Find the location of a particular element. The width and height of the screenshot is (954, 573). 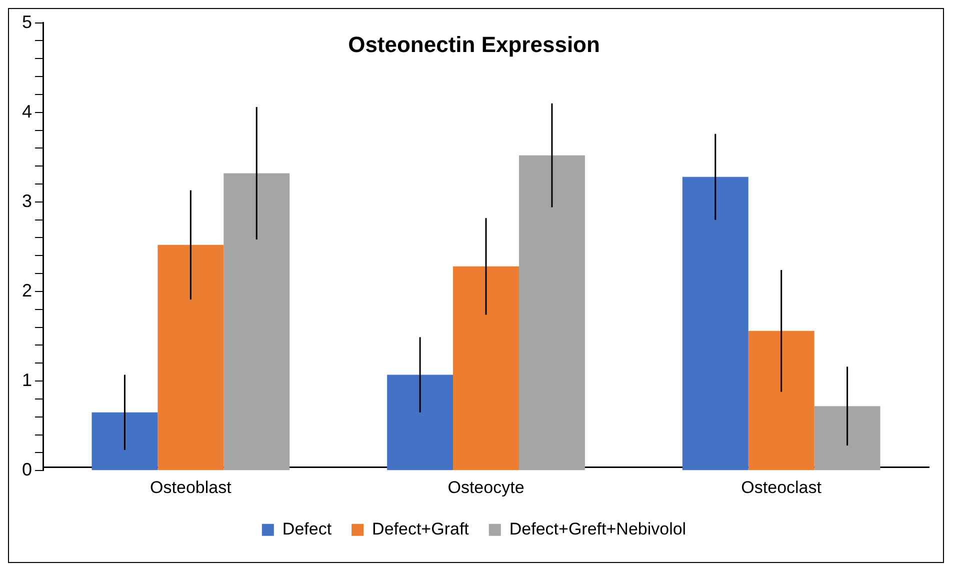

y-tick-label: 0 is located at coordinates (27, 470).